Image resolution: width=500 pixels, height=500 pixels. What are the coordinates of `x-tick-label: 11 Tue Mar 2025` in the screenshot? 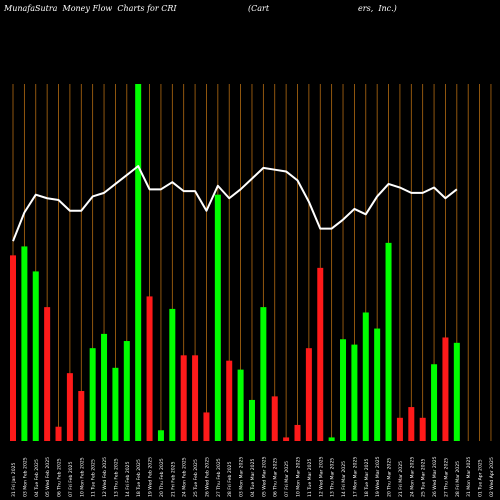 It's located at (310, 477).